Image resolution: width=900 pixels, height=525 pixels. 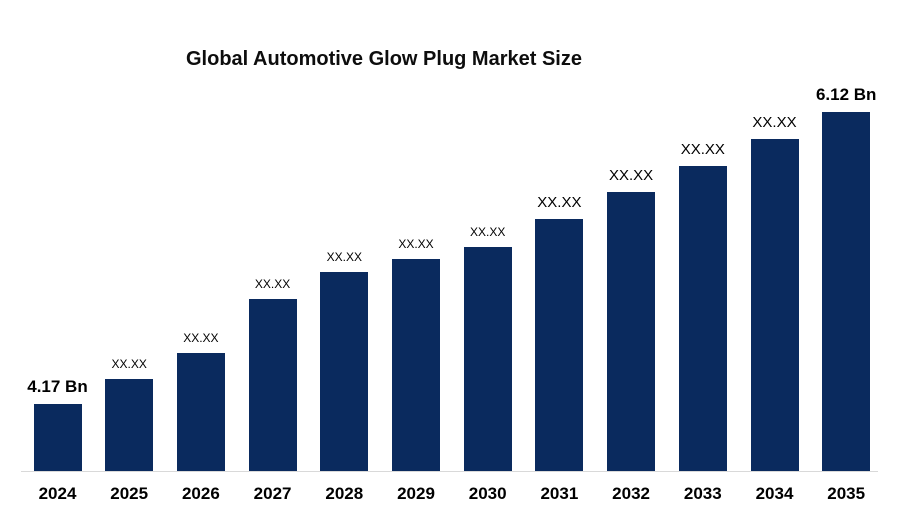 What do you see at coordinates (272, 284) in the screenshot?
I see `bar-value-label-2027: XX.XX` at bounding box center [272, 284].